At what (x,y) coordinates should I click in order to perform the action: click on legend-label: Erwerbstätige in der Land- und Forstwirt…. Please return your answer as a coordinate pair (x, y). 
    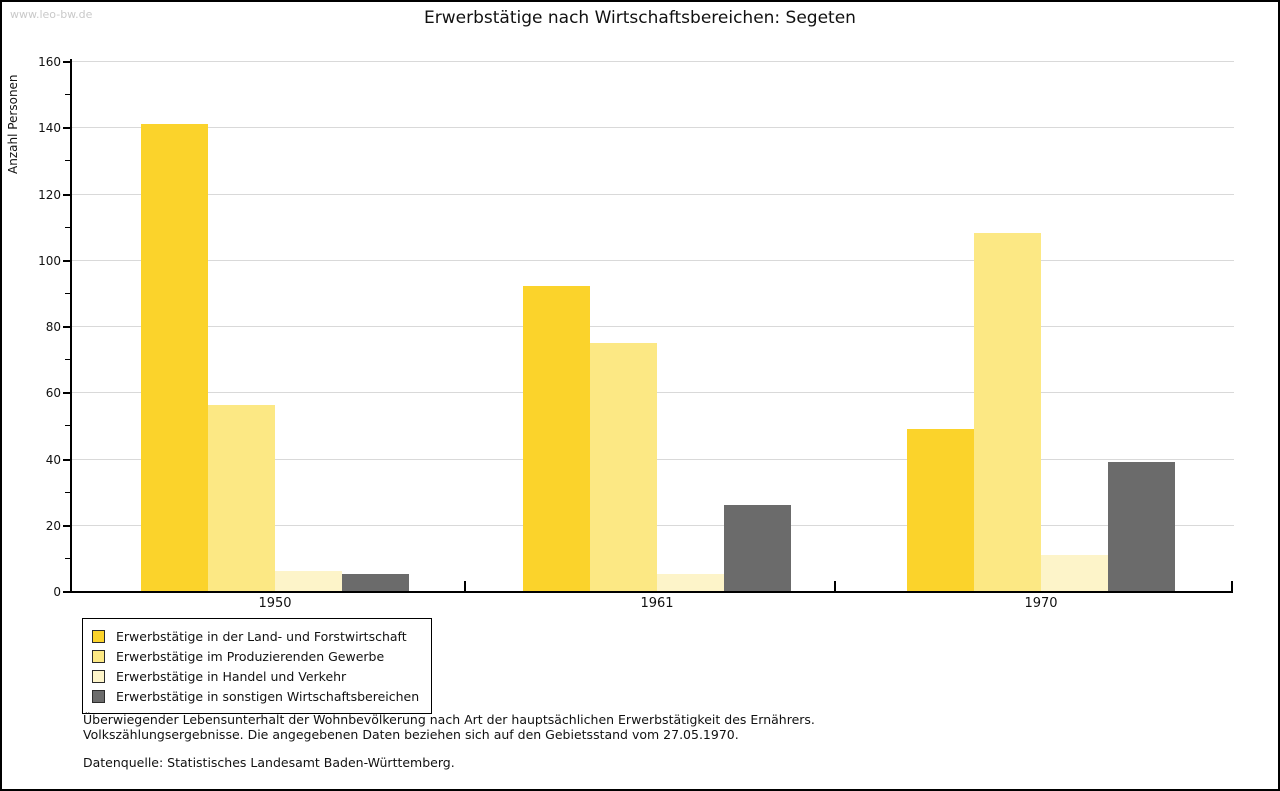
    Looking at the image, I should click on (261, 636).